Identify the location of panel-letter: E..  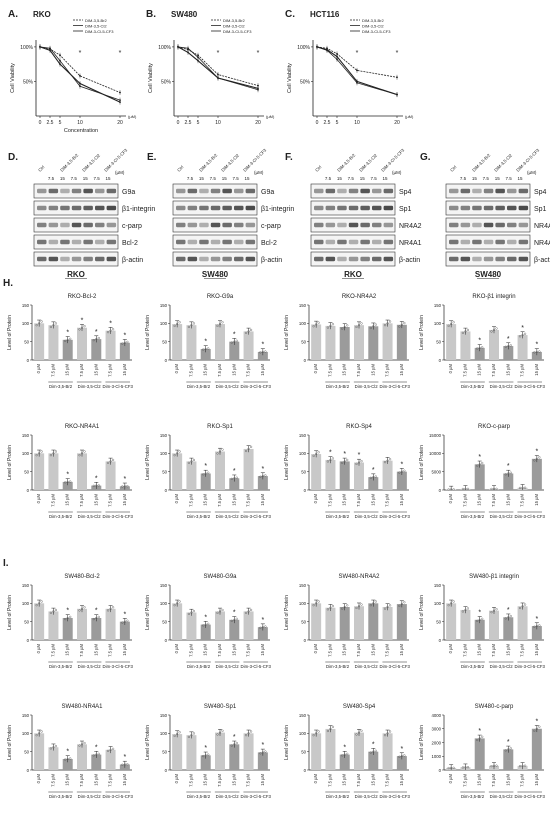
(152, 157).